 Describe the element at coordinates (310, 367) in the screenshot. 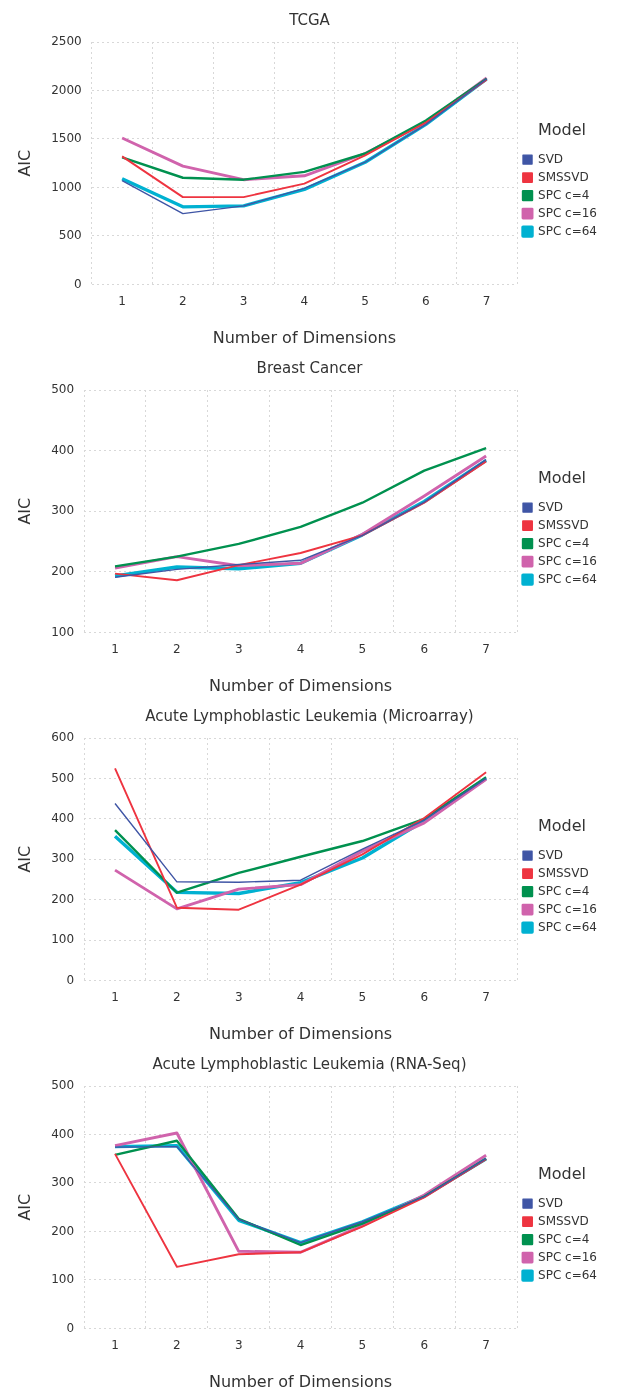

I see `chart-title: Breast Cancer` at that location.